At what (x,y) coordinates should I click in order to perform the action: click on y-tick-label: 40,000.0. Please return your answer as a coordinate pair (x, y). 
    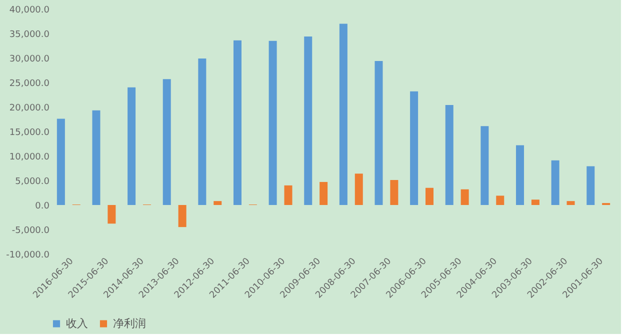
    Looking at the image, I should click on (29, 11).